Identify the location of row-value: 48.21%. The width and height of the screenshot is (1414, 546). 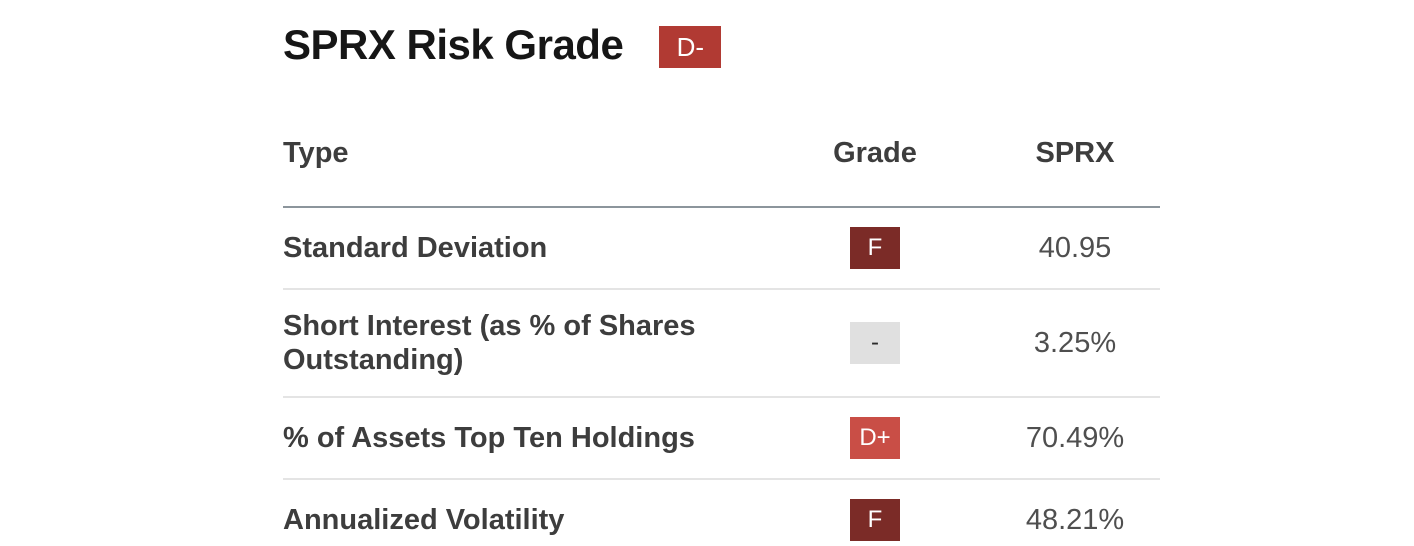
(1075, 520).